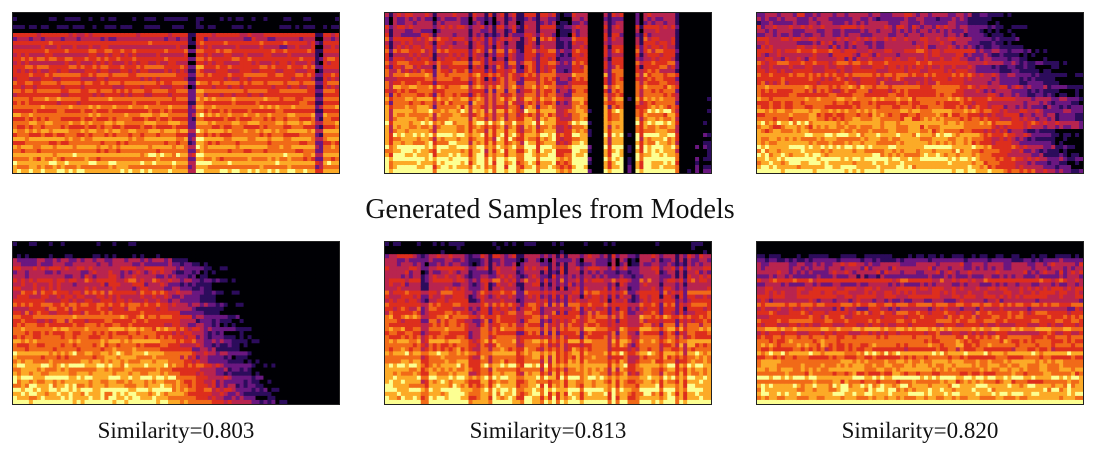  I want to click on section-heading: Generated Samples from Models, so click(550, 209).